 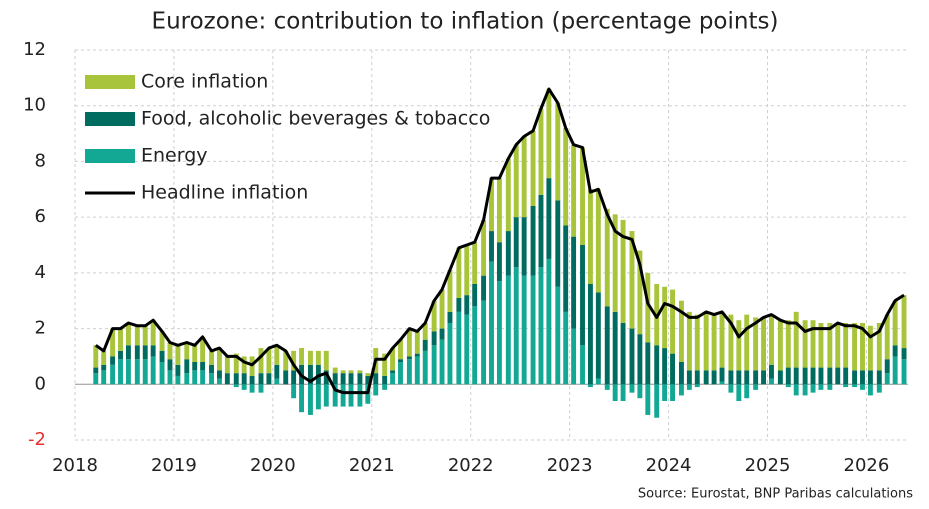 I want to click on y-tick-label: -2, so click(x=37, y=439).